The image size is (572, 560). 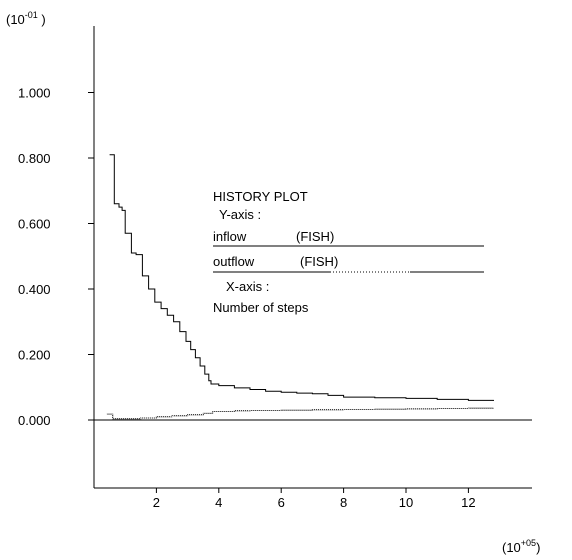 I want to click on legend-outflow-name: outflow, so click(x=234, y=261).